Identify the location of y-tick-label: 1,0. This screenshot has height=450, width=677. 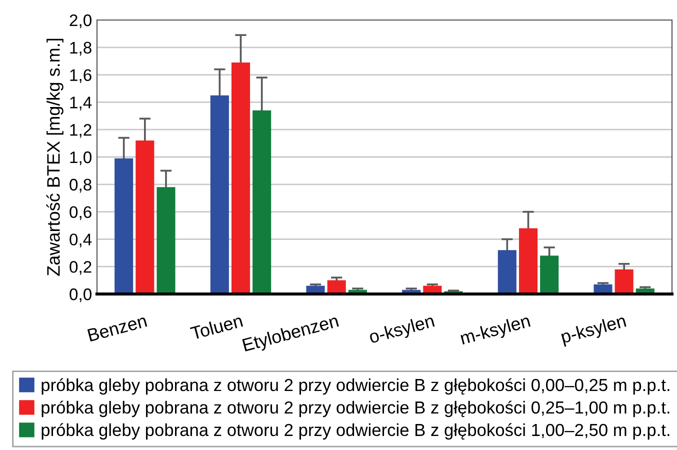
(81, 158).